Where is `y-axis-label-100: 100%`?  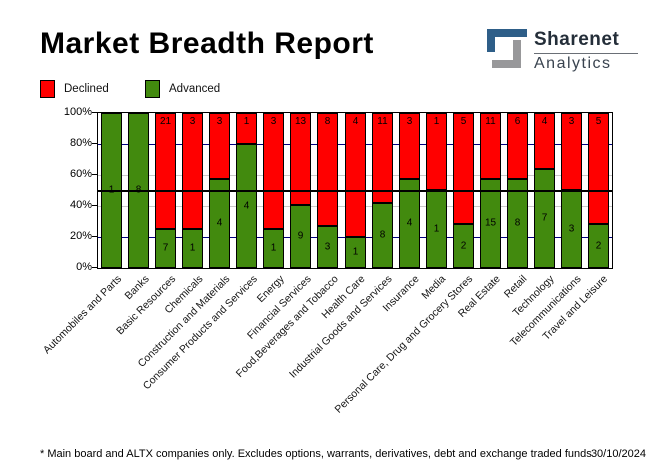 y-axis-label-100: 100% is located at coordinates (77, 112).